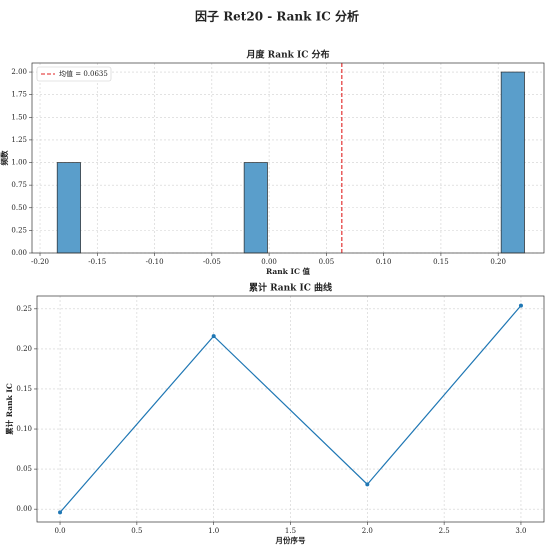 This screenshot has width=554, height=554. Describe the element at coordinates (520, 531) in the screenshot. I see `x-tick-label: 3.0` at that location.